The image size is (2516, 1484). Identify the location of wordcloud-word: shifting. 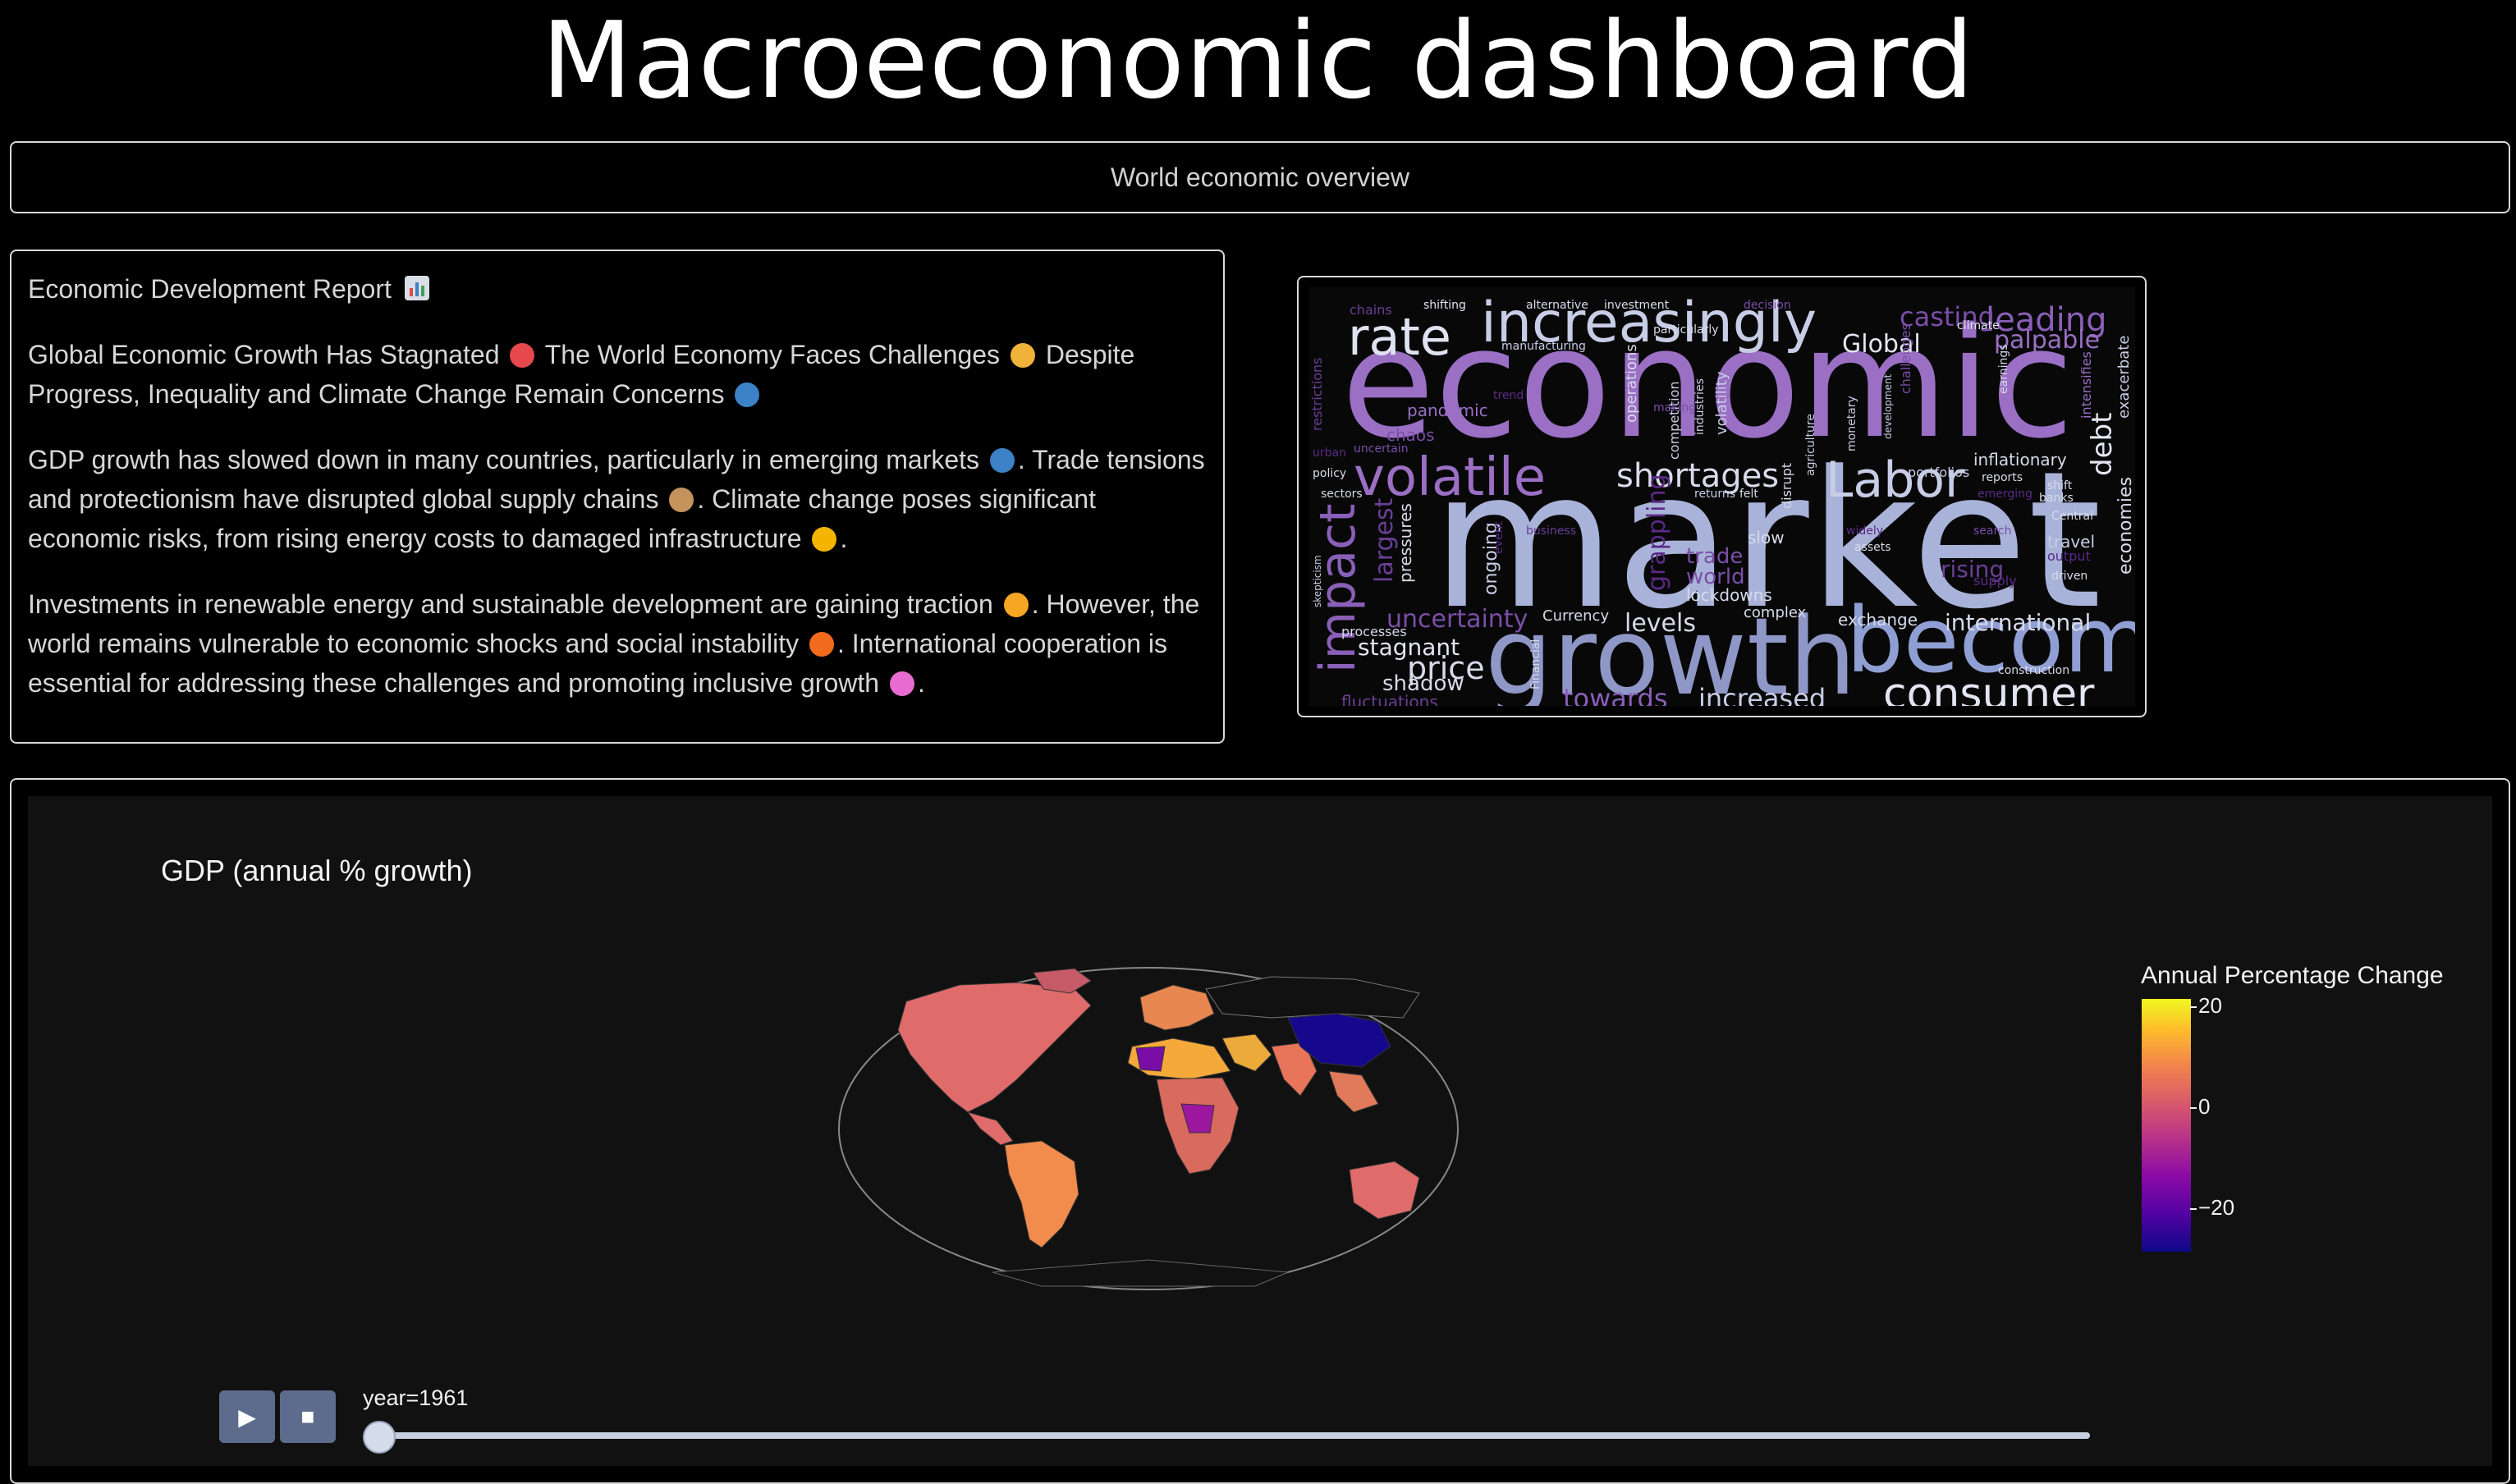
(1444, 305).